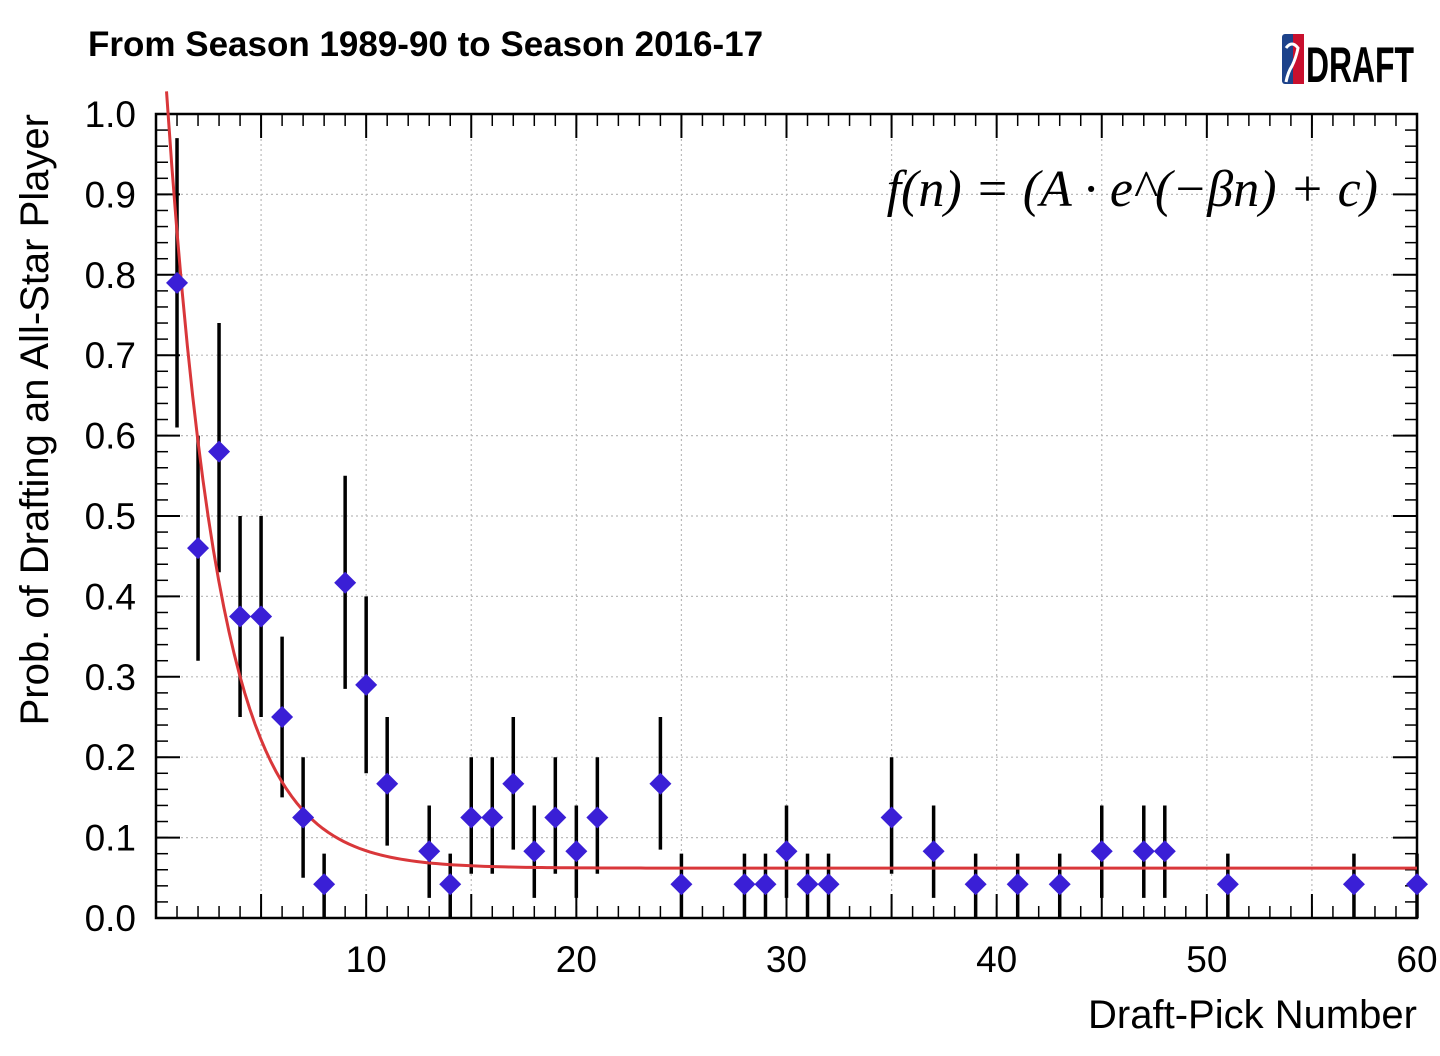 The width and height of the screenshot is (1440, 1056). I want to click on logo-text: DRAFT, so click(1360, 65).